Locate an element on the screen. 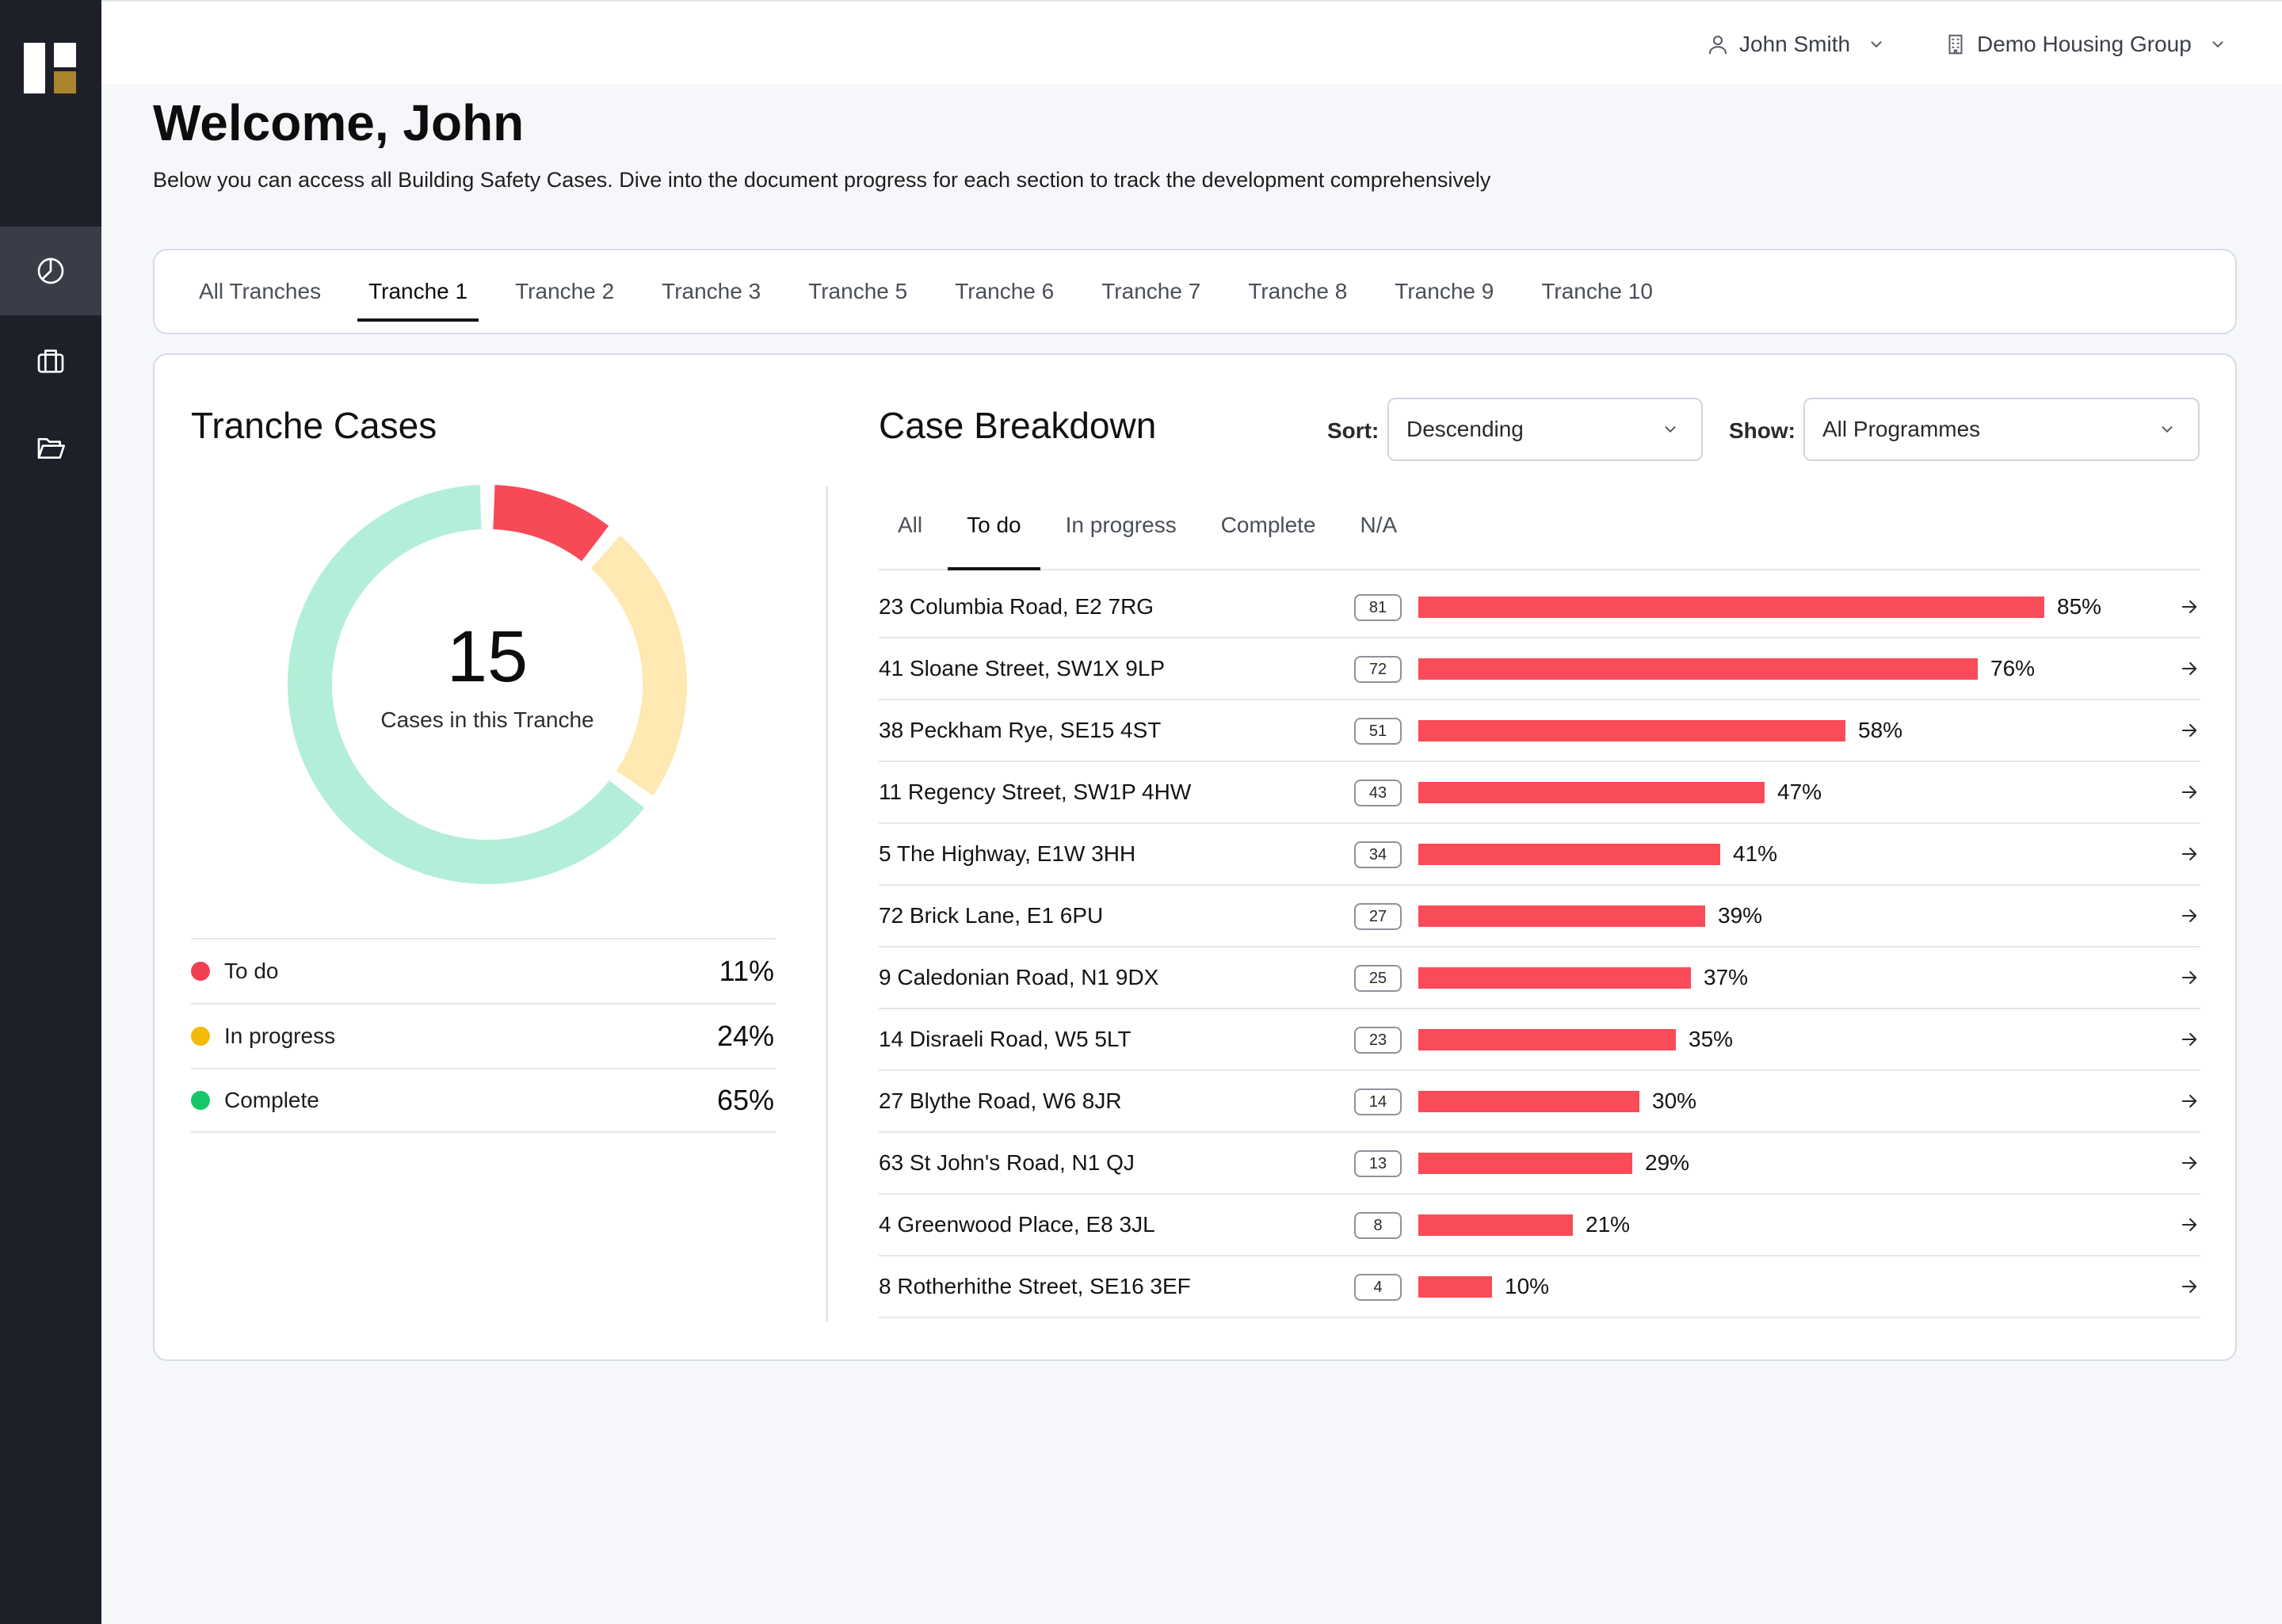 The height and width of the screenshot is (1624, 2282). tab-all-tranches: All Tranches is located at coordinates (260, 291).